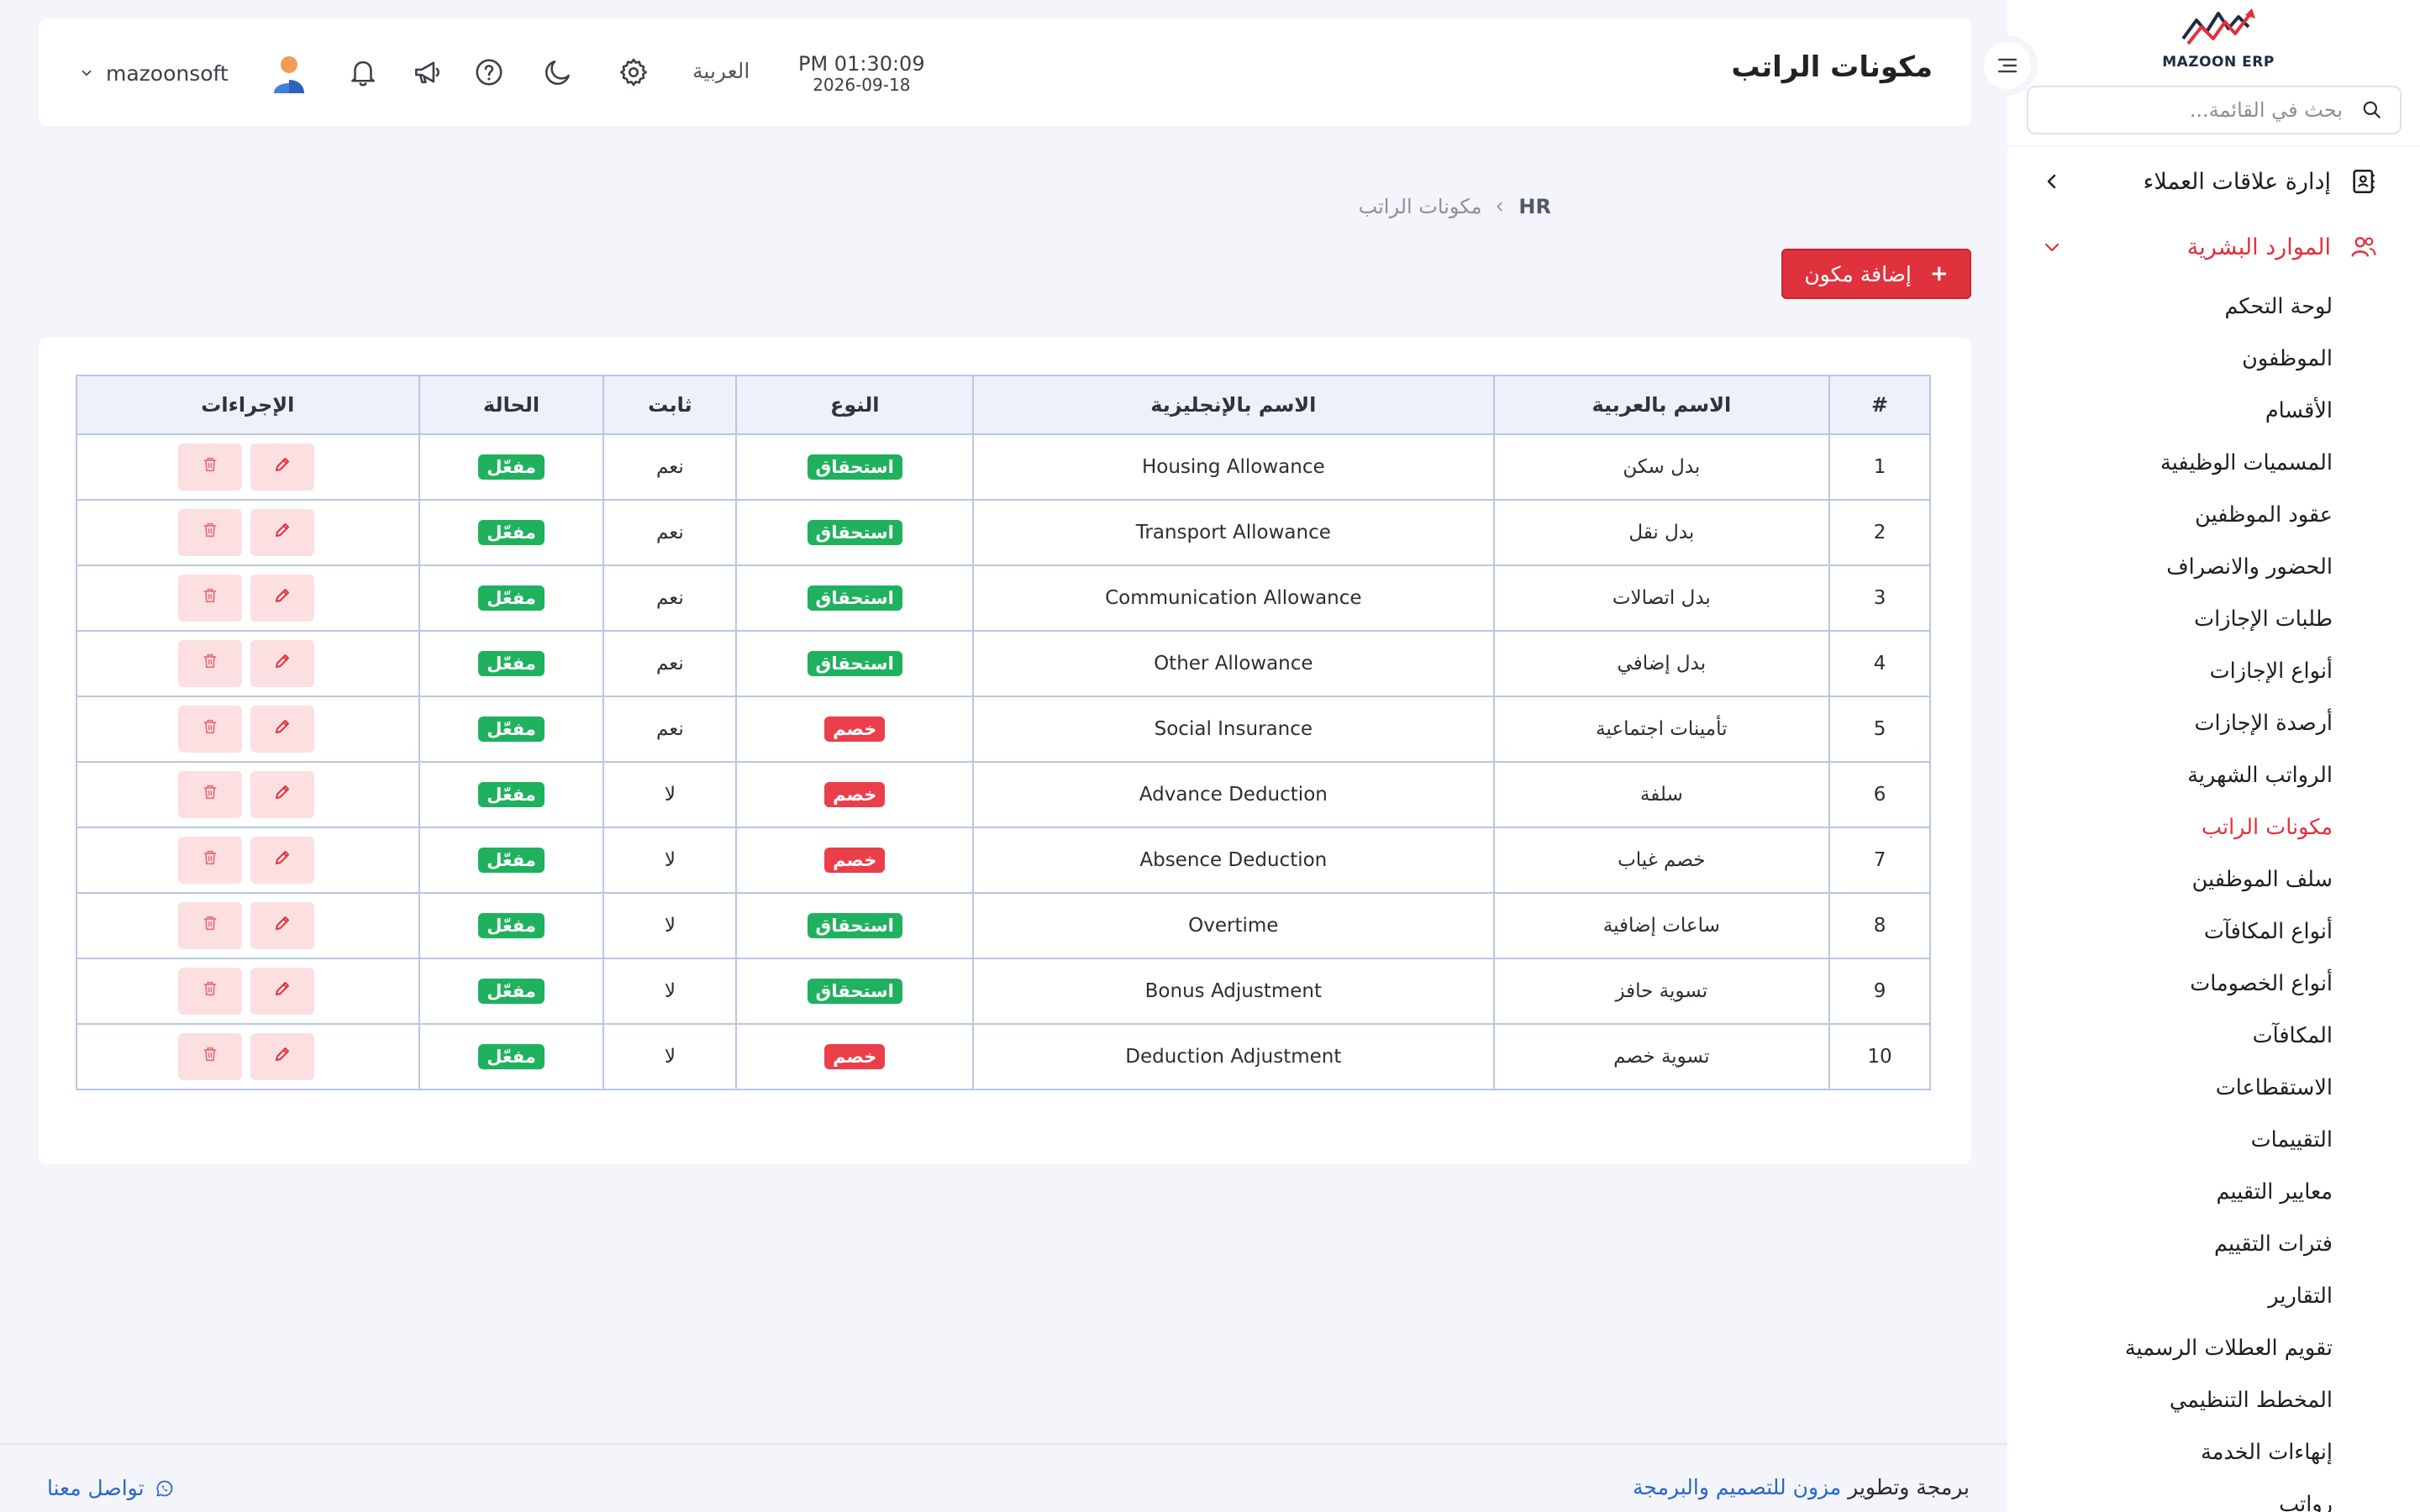 The width and height of the screenshot is (2420, 1512). What do you see at coordinates (633, 72) in the screenshot?
I see `gear-icon` at bounding box center [633, 72].